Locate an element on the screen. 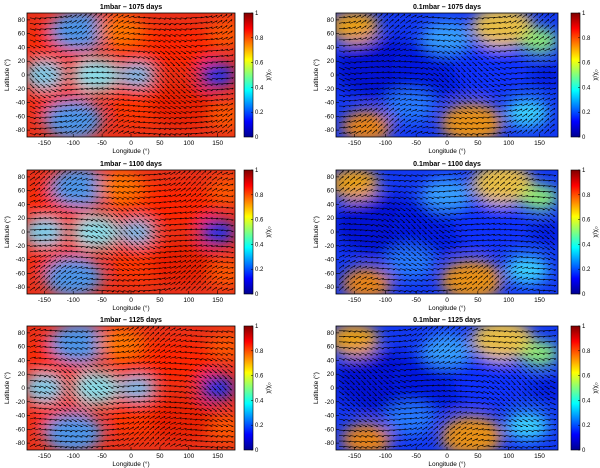  panel-title: 0.1mbar – 1100 days is located at coordinates (447, 164).